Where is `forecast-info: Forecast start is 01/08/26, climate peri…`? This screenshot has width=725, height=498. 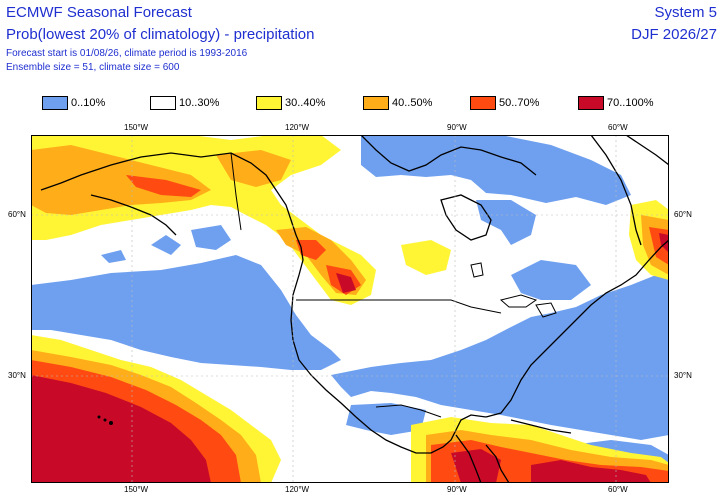
forecast-info: Forecast start is 01/08/26, climate peri… is located at coordinates (127, 53).